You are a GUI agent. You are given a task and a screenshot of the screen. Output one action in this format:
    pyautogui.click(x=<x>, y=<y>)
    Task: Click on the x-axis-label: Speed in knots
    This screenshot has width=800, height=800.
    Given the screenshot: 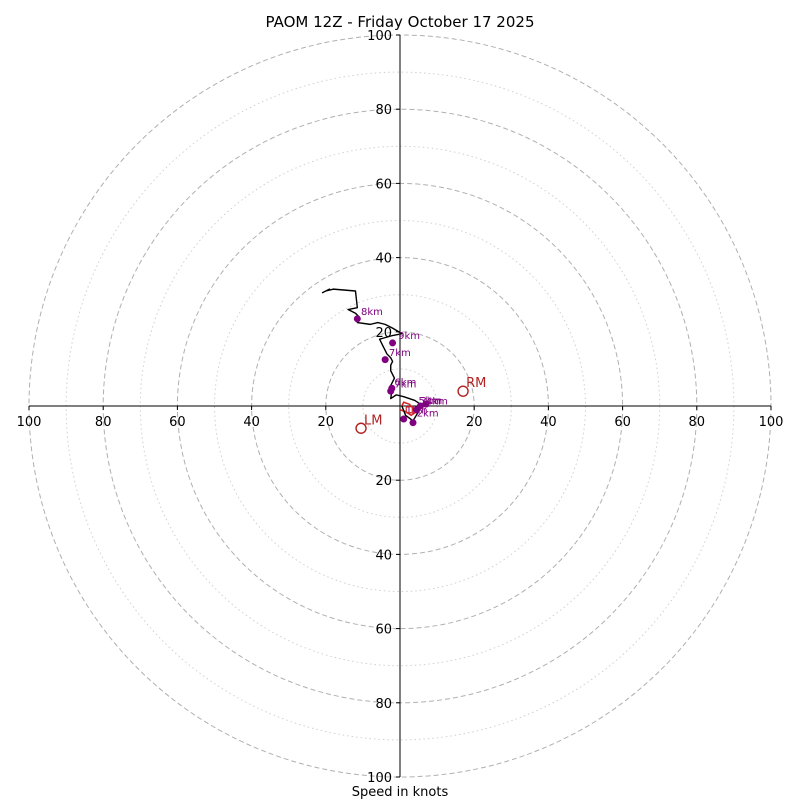 What is the action you would take?
    pyautogui.click(x=400, y=792)
    